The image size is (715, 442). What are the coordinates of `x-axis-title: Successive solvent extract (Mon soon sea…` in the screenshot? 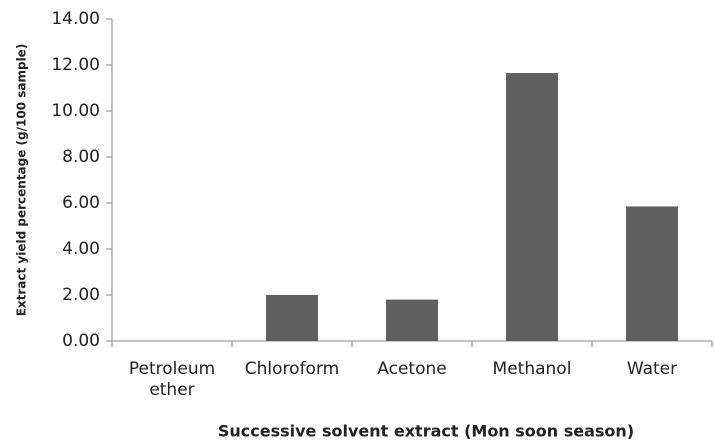 It's located at (426, 431).